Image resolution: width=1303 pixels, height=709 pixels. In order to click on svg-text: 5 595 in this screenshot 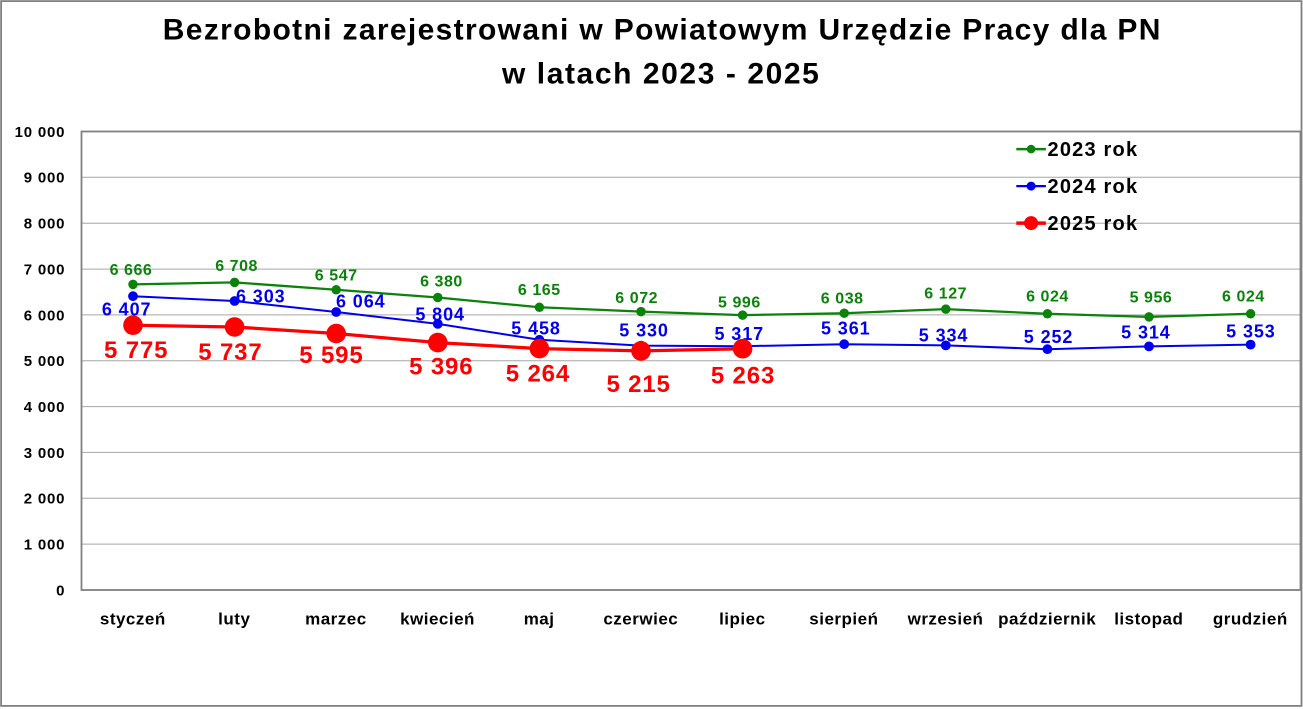, I will do `click(331, 355)`.